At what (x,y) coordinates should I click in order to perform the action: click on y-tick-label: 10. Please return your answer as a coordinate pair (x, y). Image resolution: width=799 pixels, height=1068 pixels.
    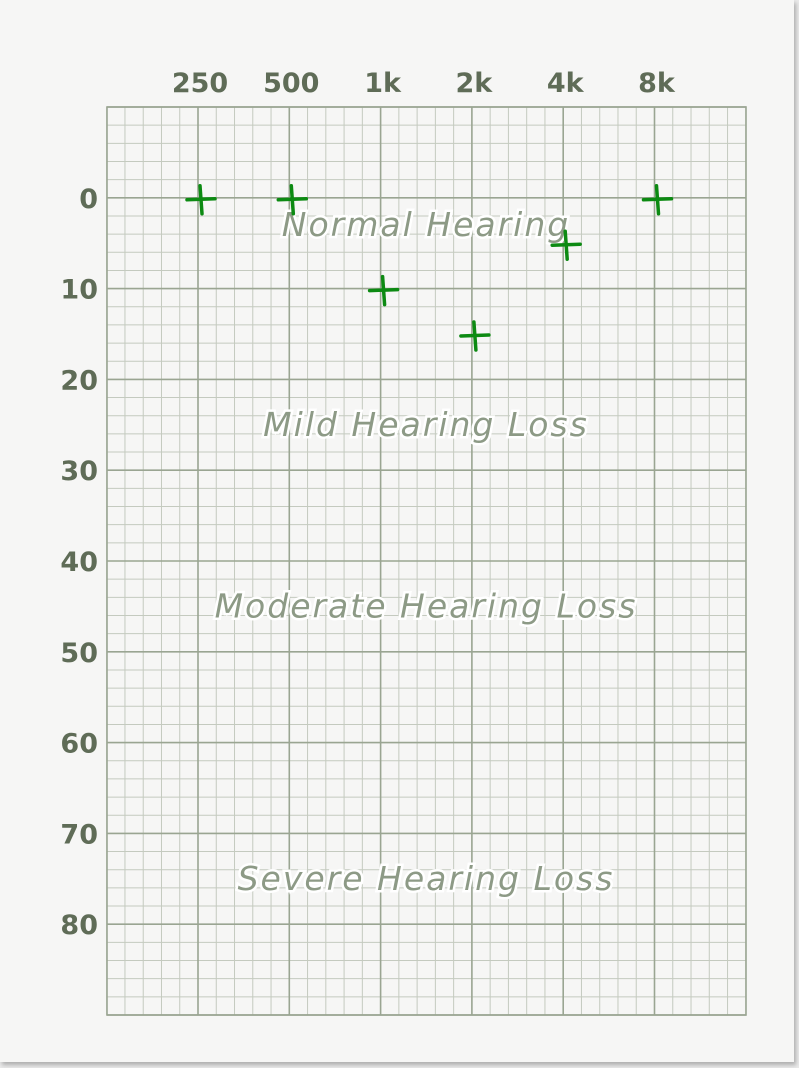
    Looking at the image, I should click on (79, 290).